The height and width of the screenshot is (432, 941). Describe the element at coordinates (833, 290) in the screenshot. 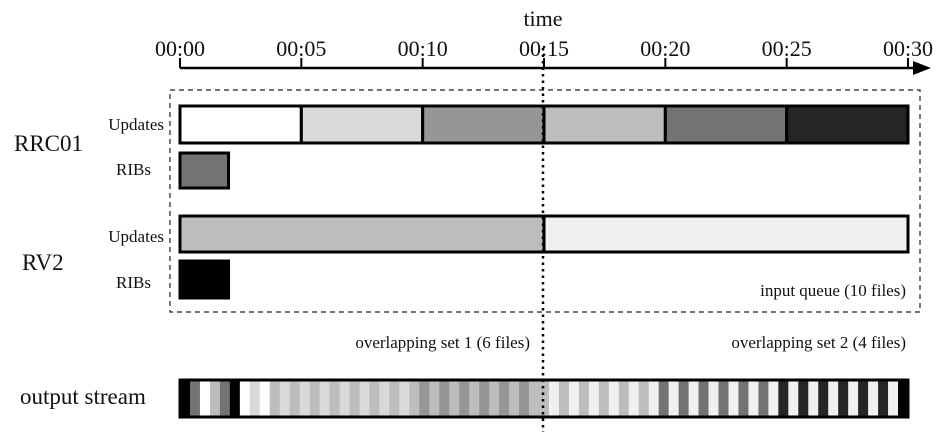

I see `input-queue-label: input queue (10 files)` at that location.